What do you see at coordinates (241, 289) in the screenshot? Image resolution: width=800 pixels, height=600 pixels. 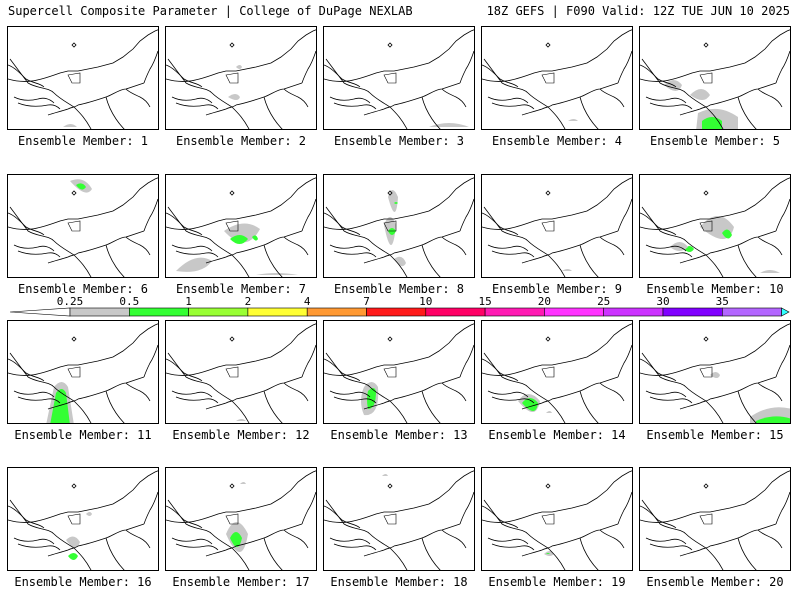 I see `ensemble-member-caption: Ensemble Member: 7` at bounding box center [241, 289].